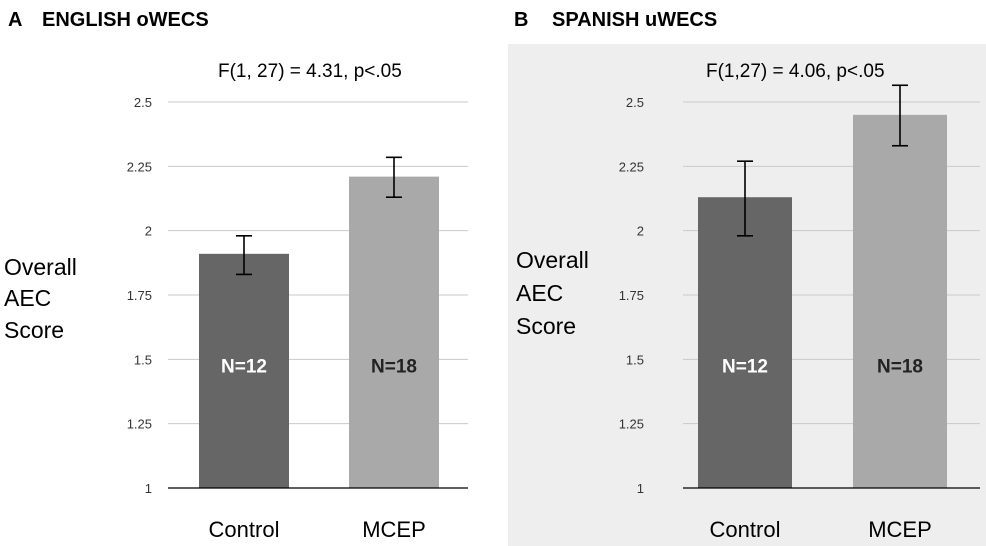  What do you see at coordinates (40, 267) in the screenshot?
I see `panel-a-ylabel-line-1: Overall` at bounding box center [40, 267].